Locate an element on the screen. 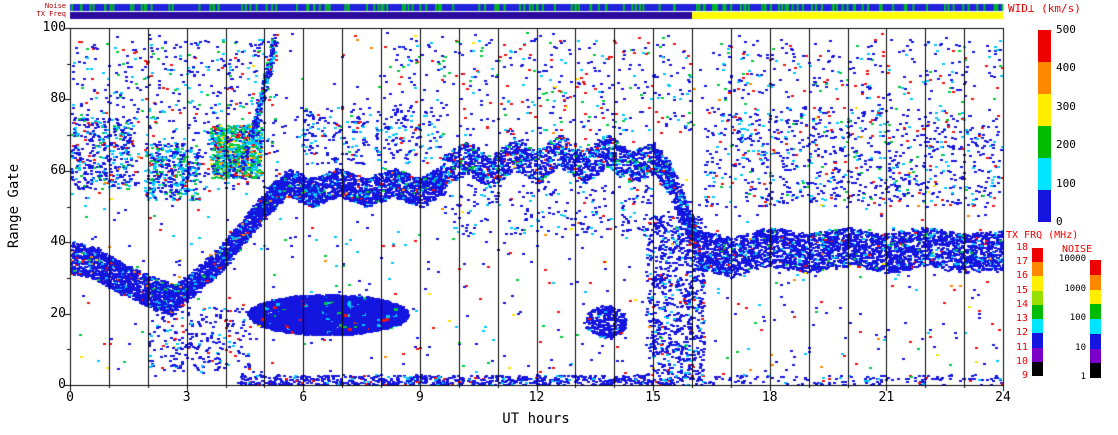 The image size is (1118, 435). txfrq-ticks-label: 12 is located at coordinates (1021, 333).